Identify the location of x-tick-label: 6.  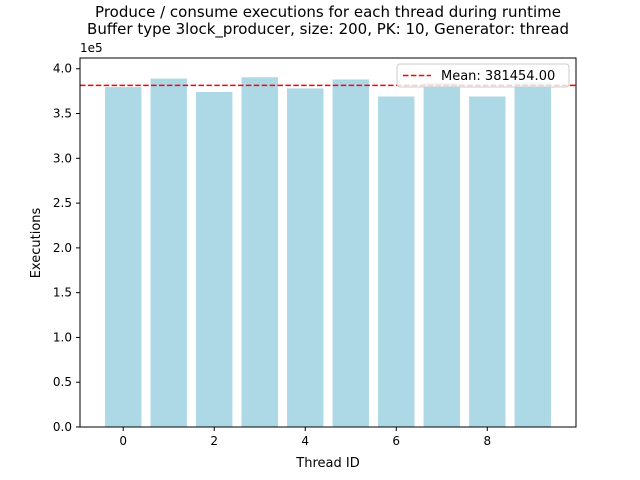
(396, 441).